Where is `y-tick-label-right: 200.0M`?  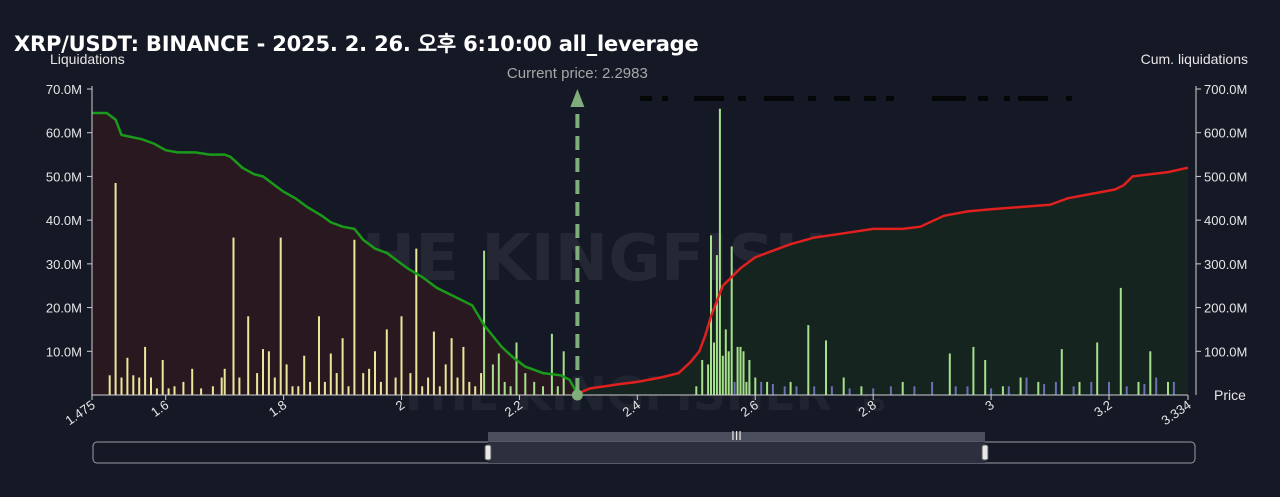
y-tick-label-right: 200.0M is located at coordinates (1225, 308).